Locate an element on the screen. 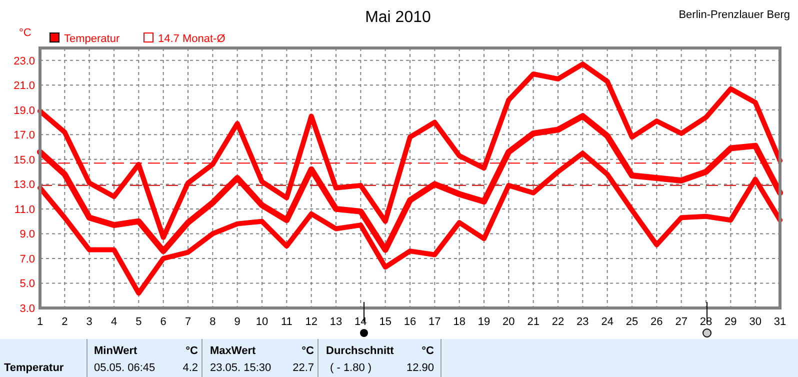 This screenshot has height=377, width=798. y-tick-label: 15.0 is located at coordinates (24, 160).